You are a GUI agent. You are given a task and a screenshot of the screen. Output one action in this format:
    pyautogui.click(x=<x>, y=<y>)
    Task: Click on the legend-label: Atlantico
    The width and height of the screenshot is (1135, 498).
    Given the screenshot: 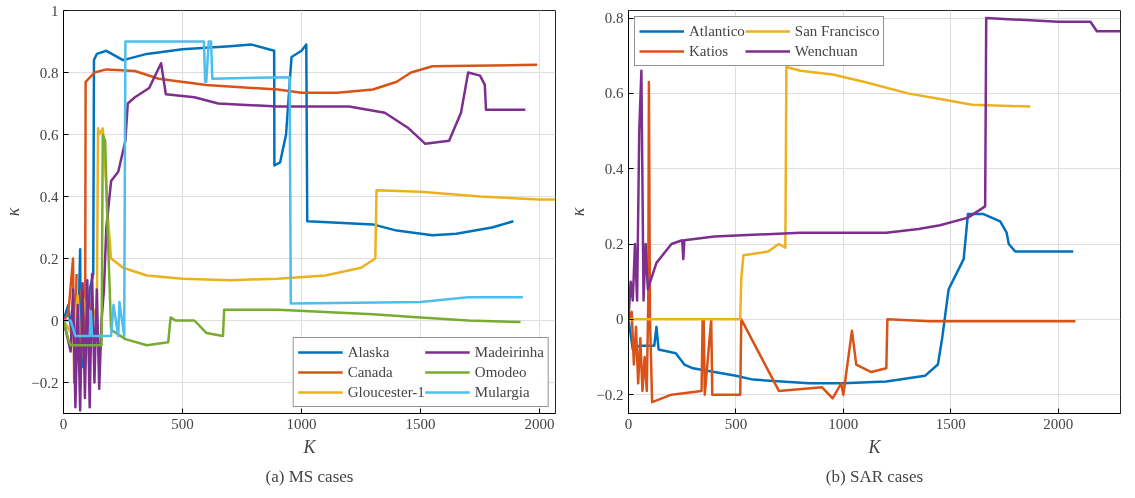 What is the action you would take?
    pyautogui.click(x=717, y=31)
    